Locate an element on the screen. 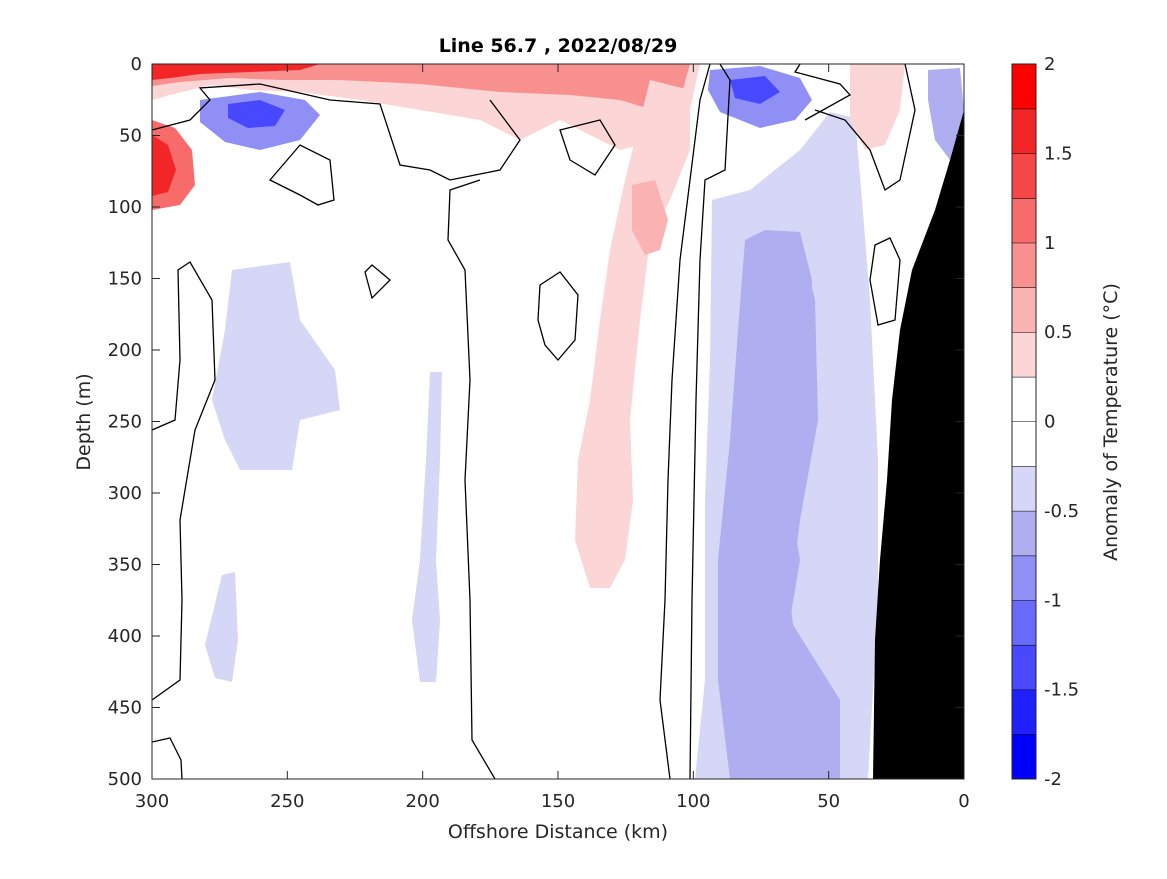 Image resolution: width=1167 pixels, height=879 pixels. zero-contour-f is located at coordinates (301, 175).